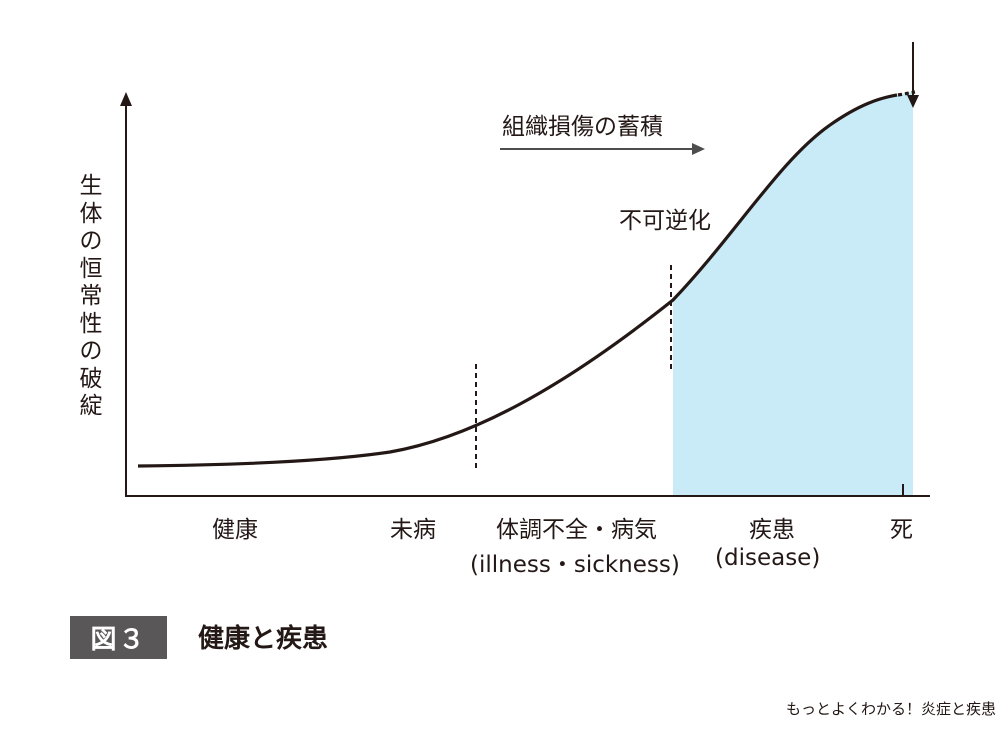 This screenshot has width=1000, height=730. I want to click on stage-label-illness: 体調不全・病気, so click(576, 530).